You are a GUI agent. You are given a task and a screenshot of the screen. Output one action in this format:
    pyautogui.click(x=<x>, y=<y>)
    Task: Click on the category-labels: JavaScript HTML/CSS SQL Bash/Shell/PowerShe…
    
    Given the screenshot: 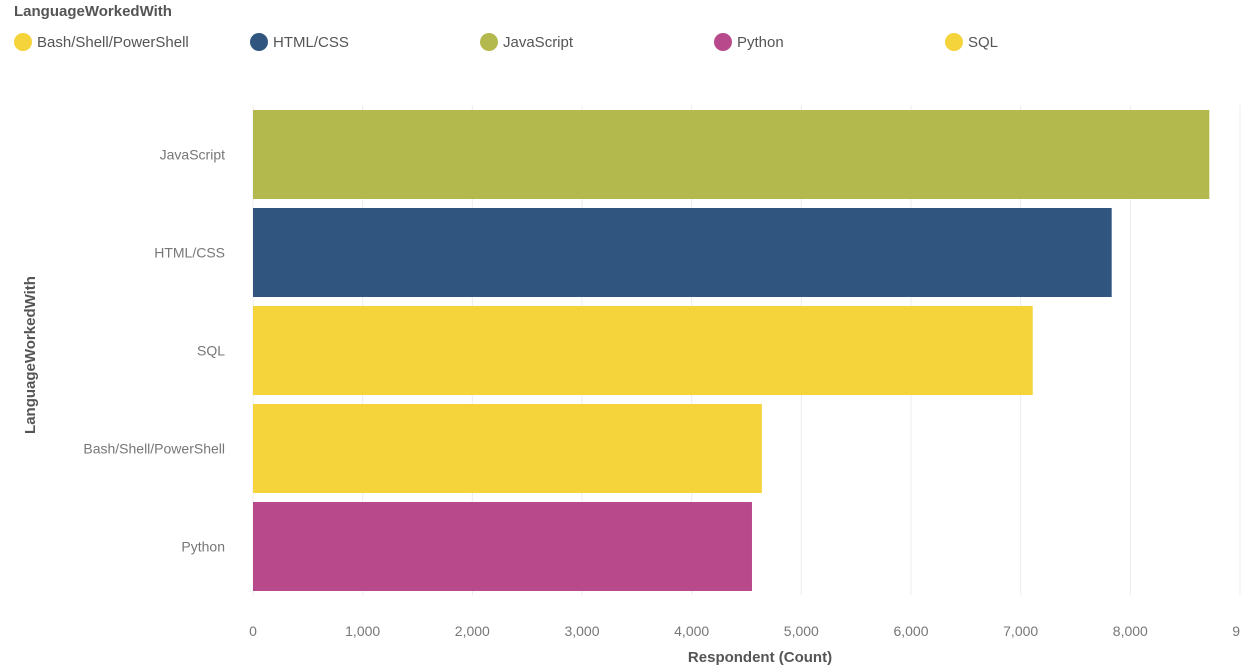 What is the action you would take?
    pyautogui.click(x=154, y=351)
    